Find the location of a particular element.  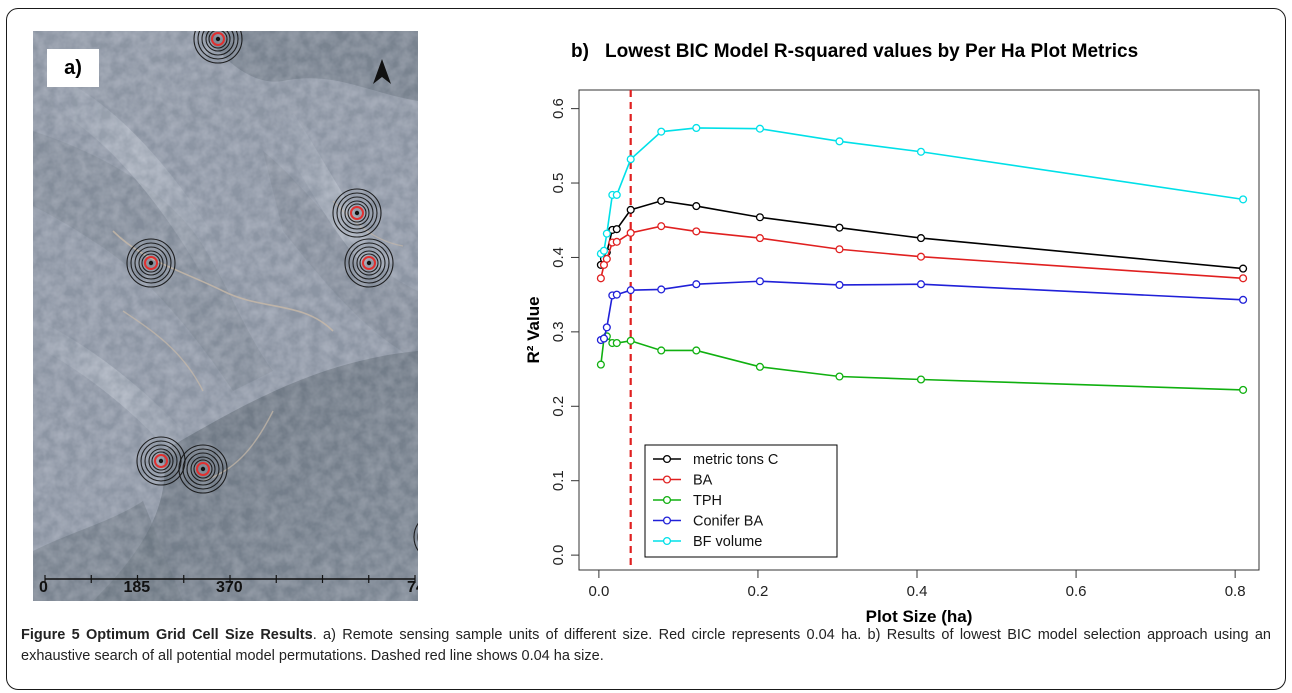

legend: metric tons C BA TPH Conifer BA BF volume is located at coordinates (741, 501).